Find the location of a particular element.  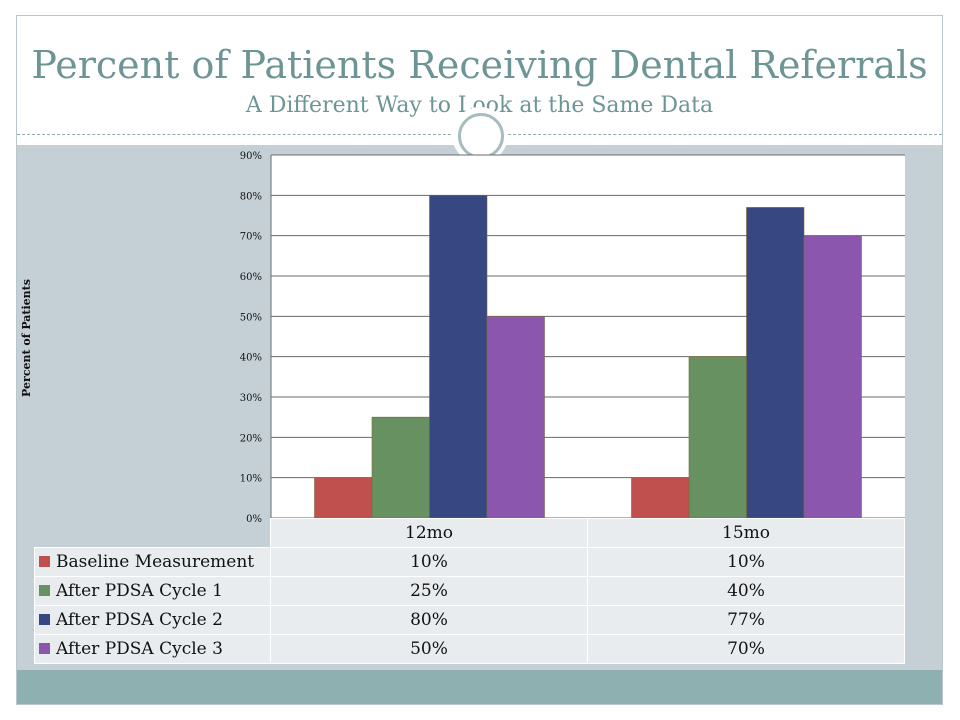

y-tick-label: 30% is located at coordinates (251, 398).